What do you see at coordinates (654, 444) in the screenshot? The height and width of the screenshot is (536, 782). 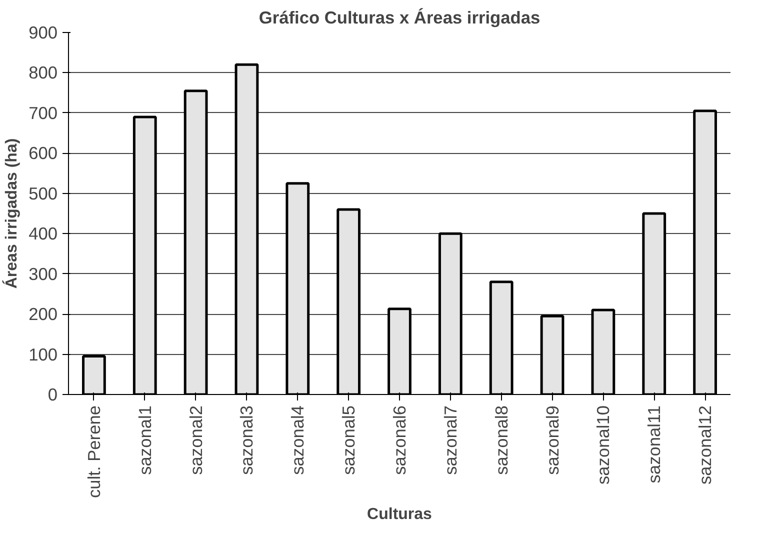 I see `x-tick-label: sazonal11` at bounding box center [654, 444].